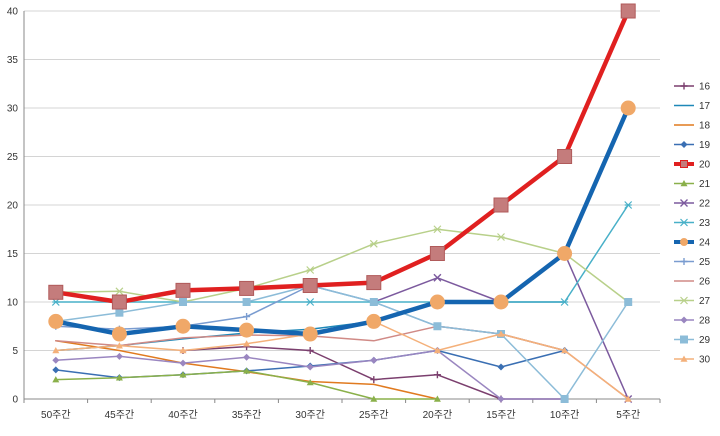  What do you see at coordinates (692, 106) in the screenshot?
I see `legend-item-17: 17` at bounding box center [692, 106].